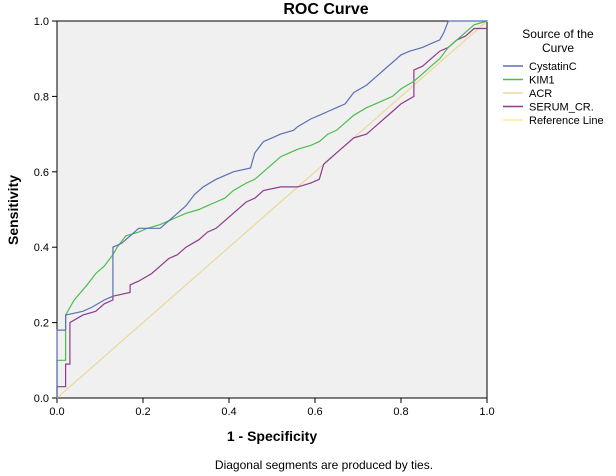 The width and height of the screenshot is (616, 476). What do you see at coordinates (324, 465) in the screenshot?
I see `footnote: Diagonal segments are produced by ties.` at bounding box center [324, 465].